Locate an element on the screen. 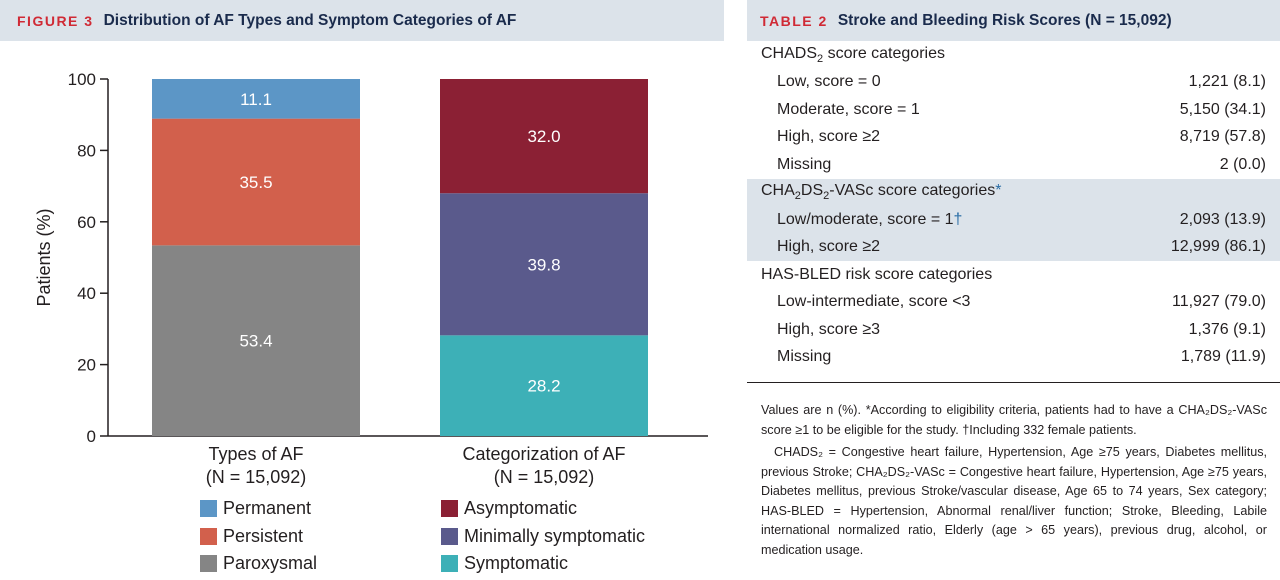 The height and width of the screenshot is (580, 1280). table-row: Missing 1,789 (11.9) is located at coordinates (1013, 357).